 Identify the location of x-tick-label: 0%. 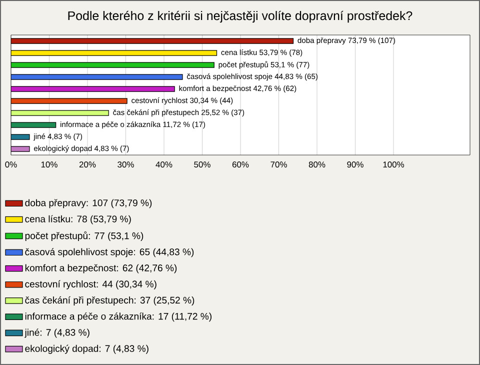
(11, 165).